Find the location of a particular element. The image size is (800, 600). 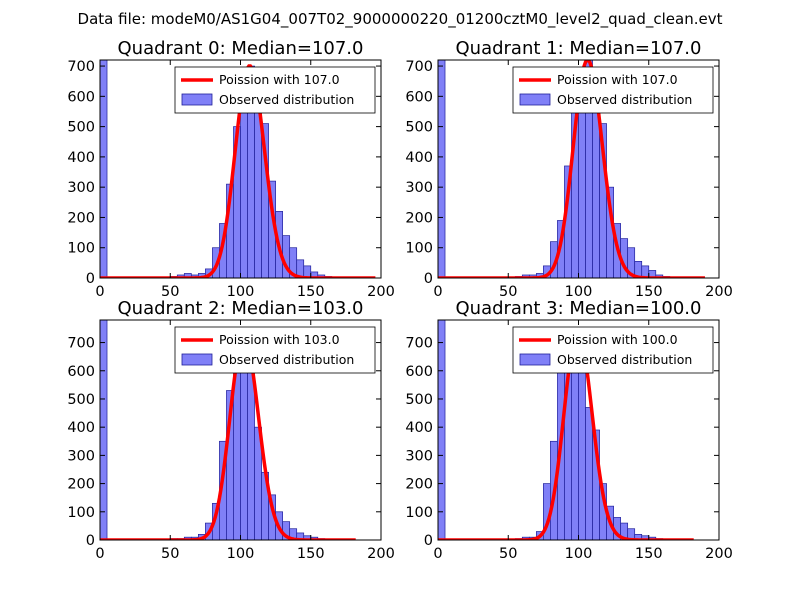

legend-label-poisson: Poission with 100.0 is located at coordinates (617, 339).